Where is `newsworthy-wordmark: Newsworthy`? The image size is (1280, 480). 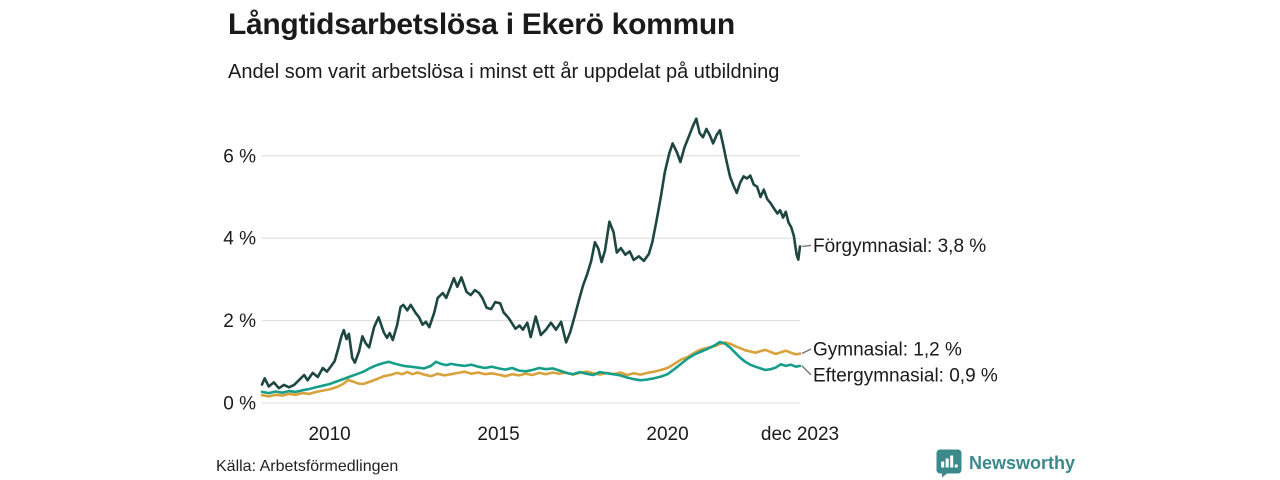
newsworthy-wordmark: Newsworthy is located at coordinates (1022, 463).